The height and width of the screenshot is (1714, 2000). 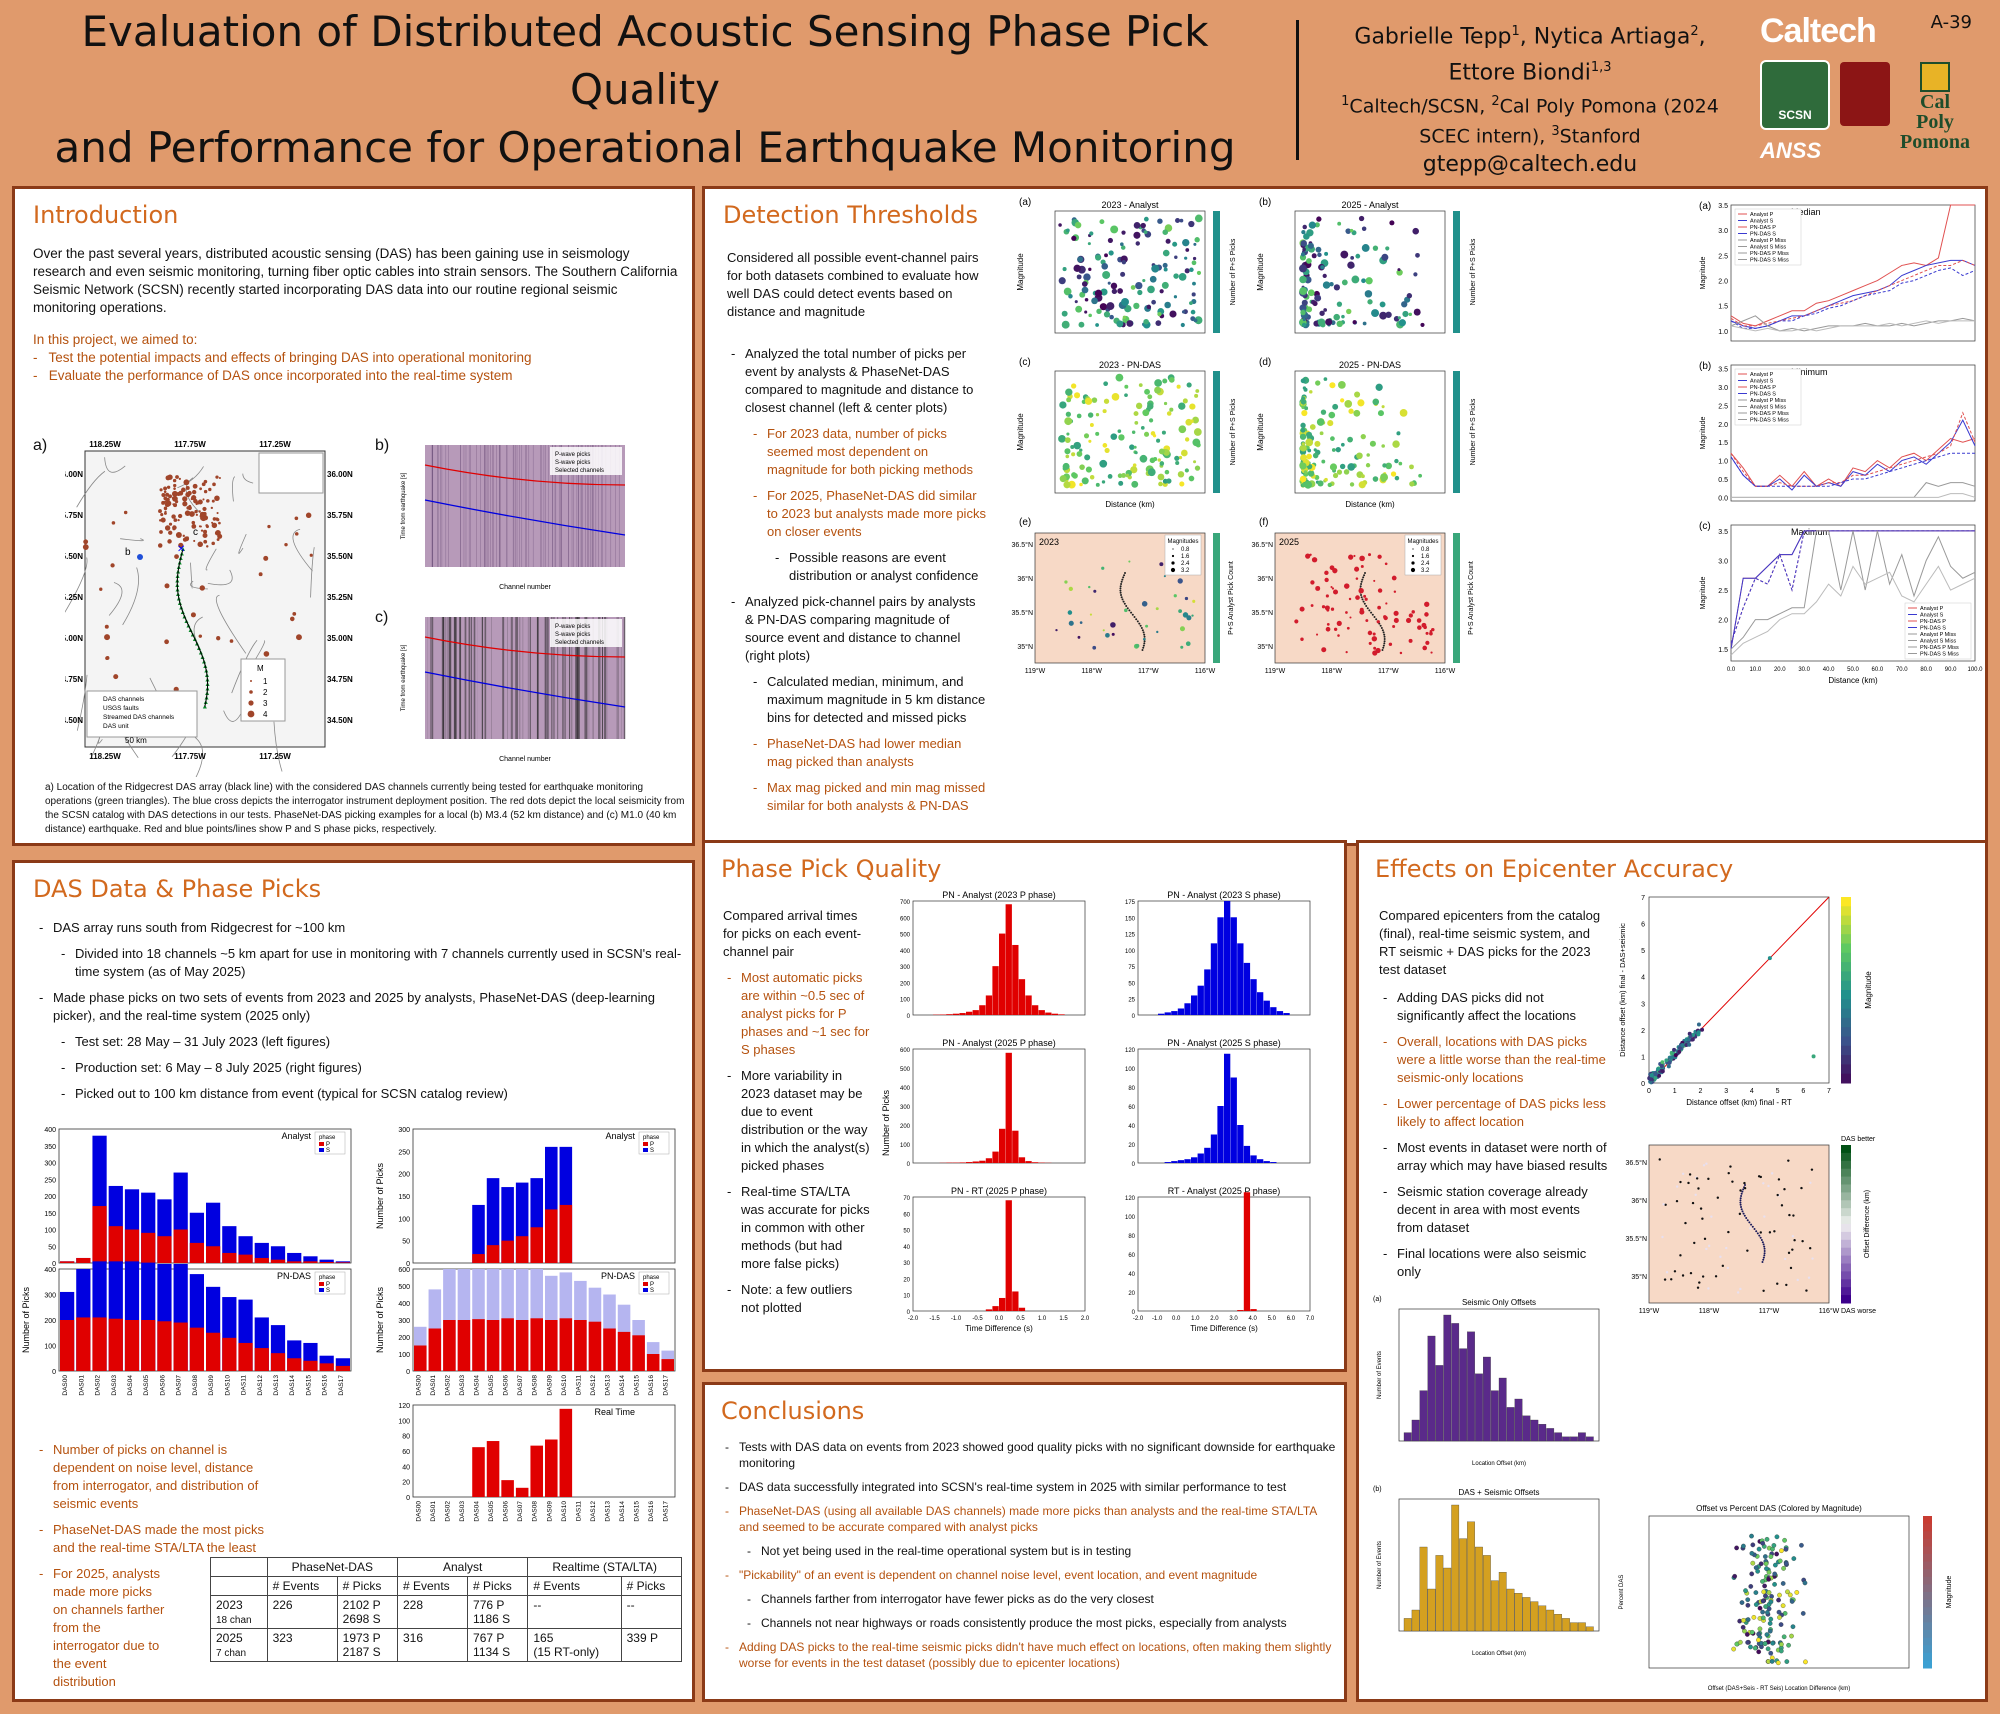 What do you see at coordinates (572, 635) in the screenshot?
I see `wave-legend-item: S-wave picks` at bounding box center [572, 635].